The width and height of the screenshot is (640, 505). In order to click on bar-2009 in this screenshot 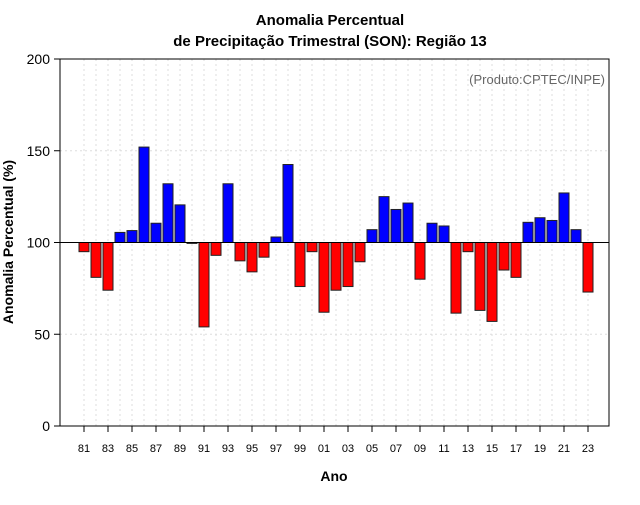, I will do `click(420, 261)`.